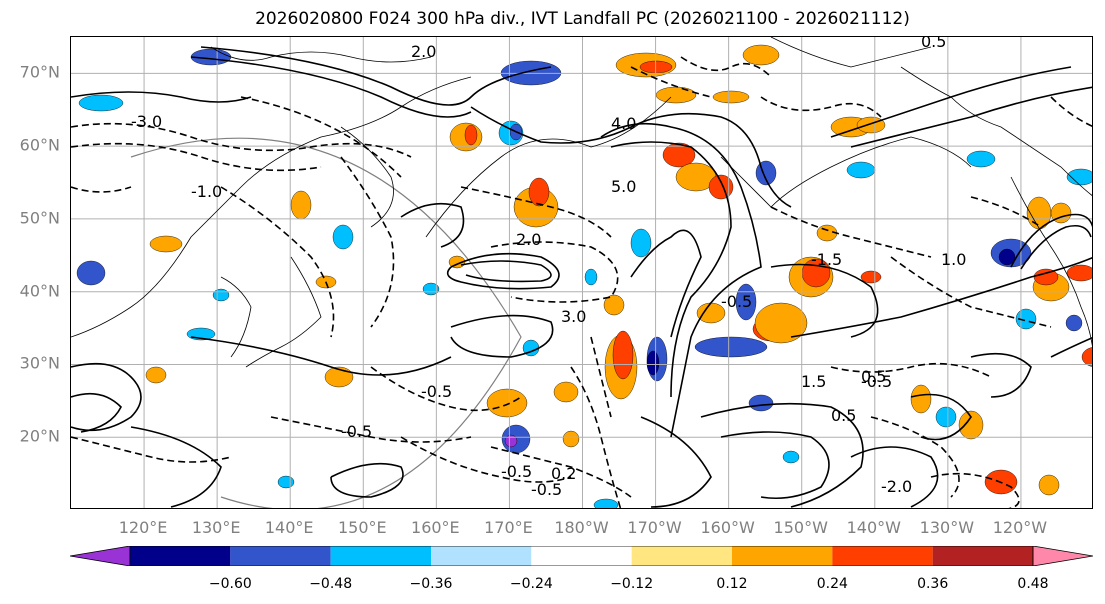 The image size is (1105, 604). I want to click on longitude-tick-label: 120°E, so click(143, 527).